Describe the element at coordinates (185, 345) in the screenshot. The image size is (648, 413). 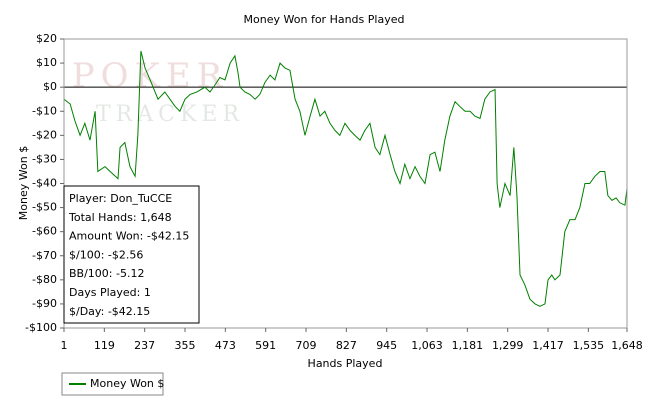
I see `x-tick-label: 355` at that location.